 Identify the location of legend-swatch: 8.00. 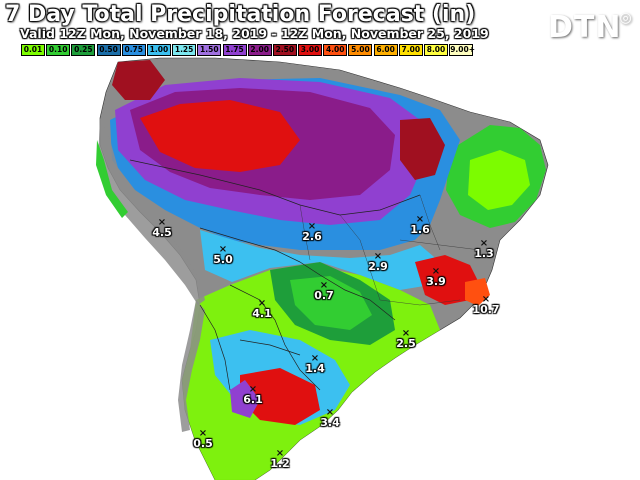
(436, 50).